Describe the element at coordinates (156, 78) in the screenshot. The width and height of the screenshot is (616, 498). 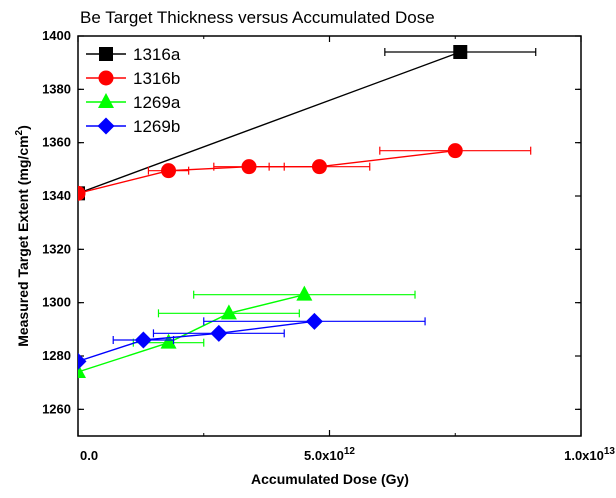
I see `legend-label: 1316b` at that location.